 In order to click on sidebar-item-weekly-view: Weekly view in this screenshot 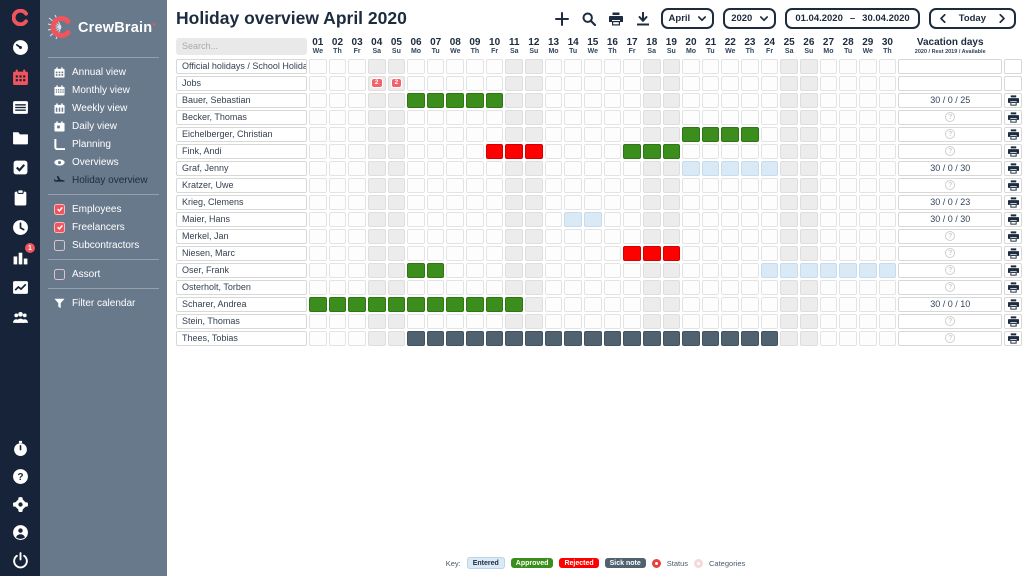, I will do `click(103, 108)`.